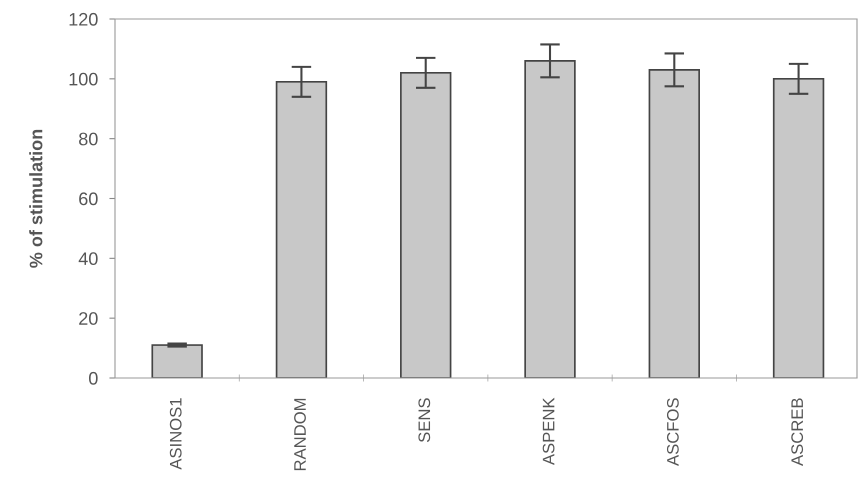 Image resolution: width=861 pixels, height=497 pixels. What do you see at coordinates (548, 432) in the screenshot?
I see `x-tick-label: ASPENK` at bounding box center [548, 432].